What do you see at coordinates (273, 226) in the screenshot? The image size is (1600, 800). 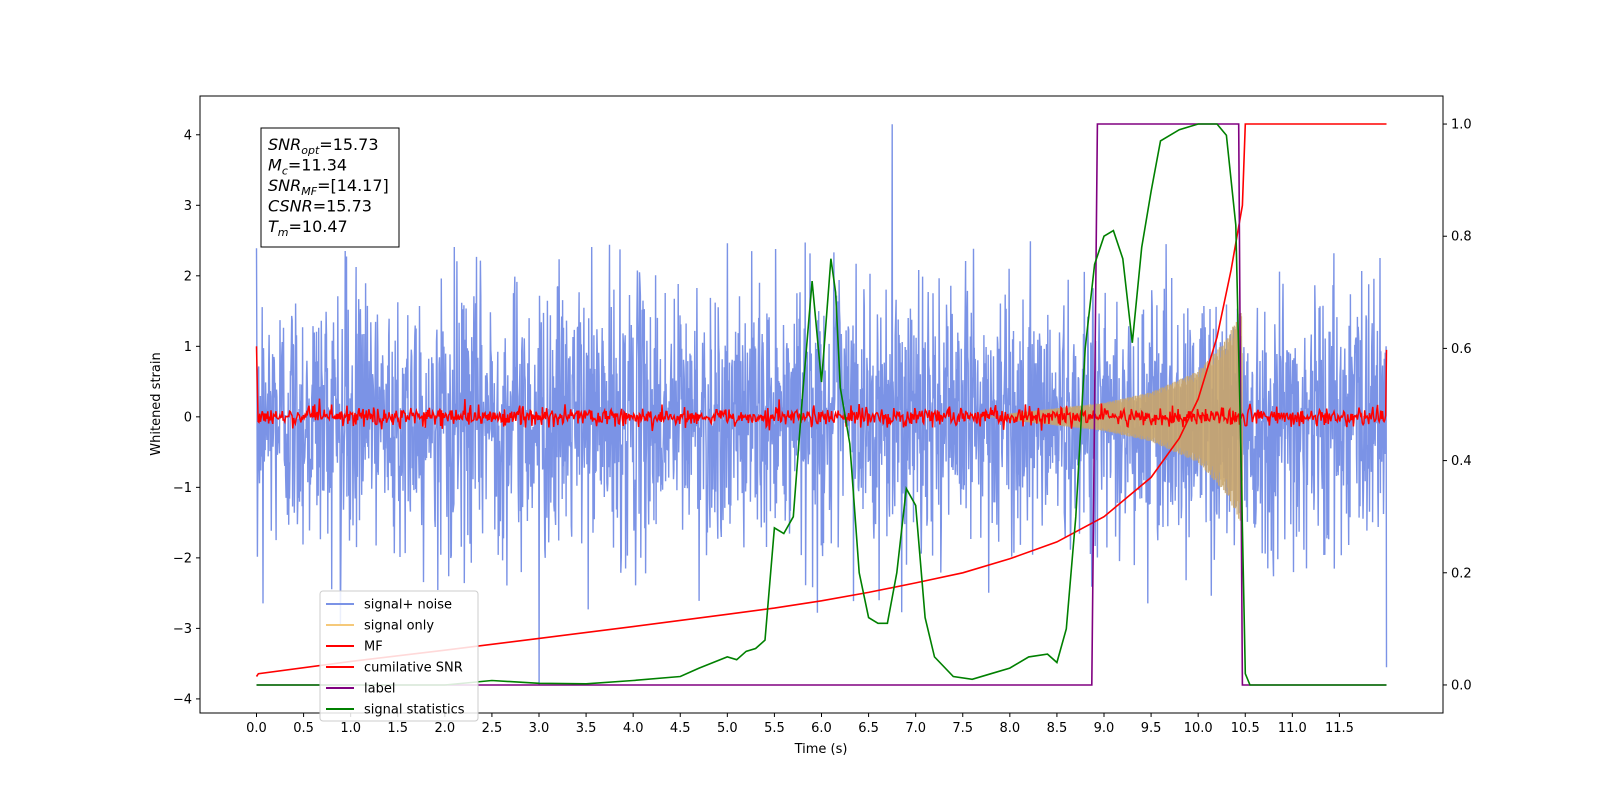 I see `info-label: T` at bounding box center [273, 226].